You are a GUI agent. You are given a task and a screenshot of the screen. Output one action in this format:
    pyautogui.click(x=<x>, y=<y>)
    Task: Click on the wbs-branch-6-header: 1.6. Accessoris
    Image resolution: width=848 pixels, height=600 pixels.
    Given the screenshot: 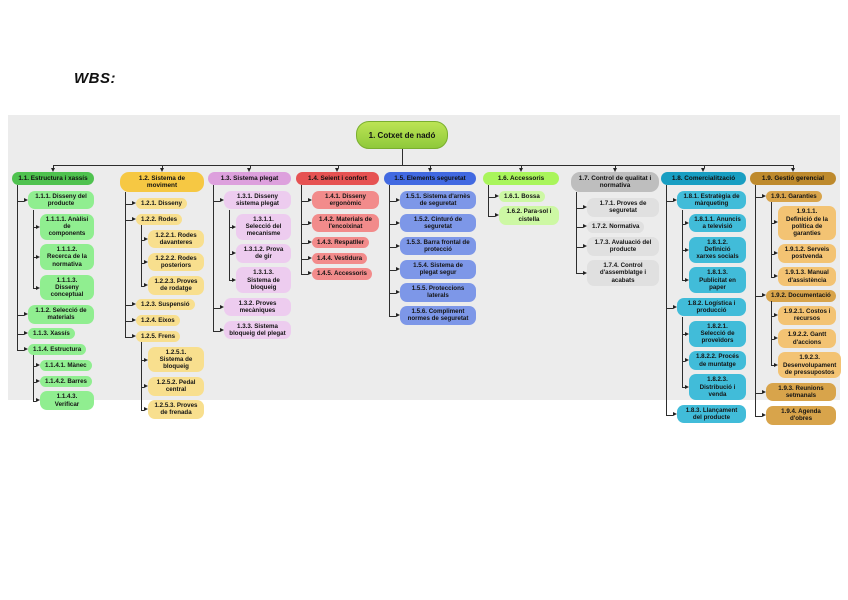 What is the action you would take?
    pyautogui.click(x=521, y=178)
    